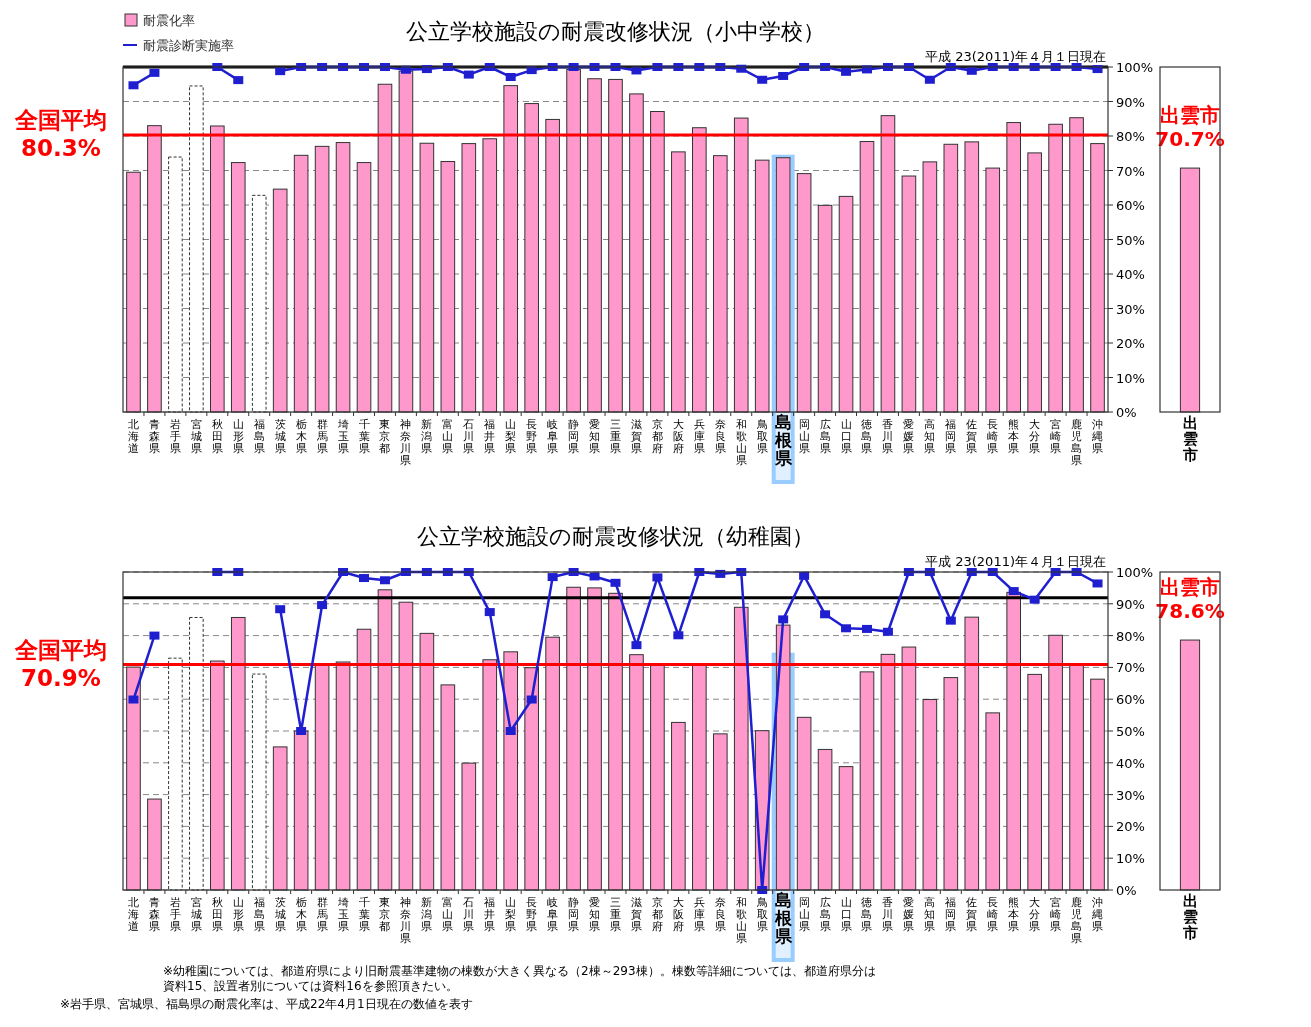 The image size is (1311, 1027). Describe the element at coordinates (1190, 139) in the screenshot. I see `text: 70.7%` at that location.